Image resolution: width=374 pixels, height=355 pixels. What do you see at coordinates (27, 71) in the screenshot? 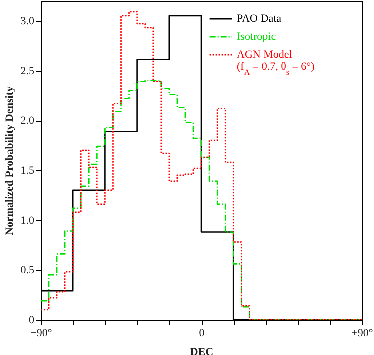
I see `y-tick-label: 2.5` at bounding box center [27, 71].